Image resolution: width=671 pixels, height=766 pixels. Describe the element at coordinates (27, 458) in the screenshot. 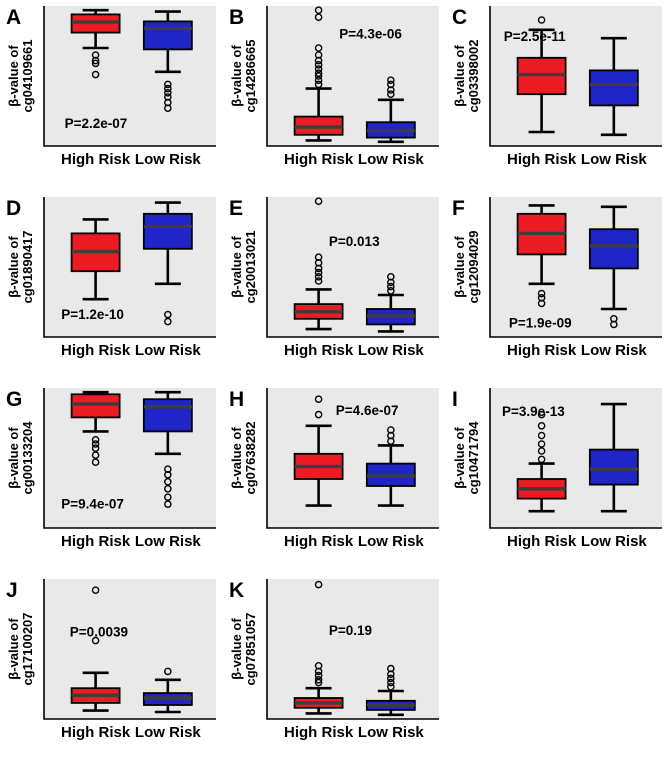

I see `y-label-line2: cg00133204` at that location.